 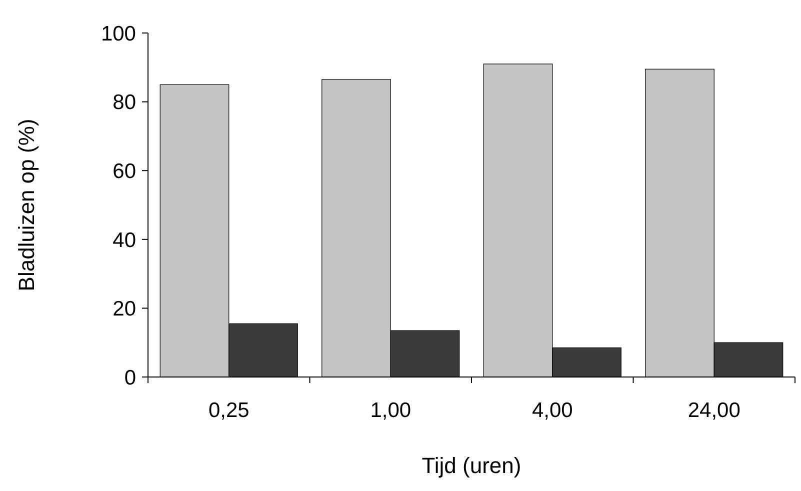 What do you see at coordinates (124, 240) in the screenshot?
I see `y-tick-label: 40` at bounding box center [124, 240].